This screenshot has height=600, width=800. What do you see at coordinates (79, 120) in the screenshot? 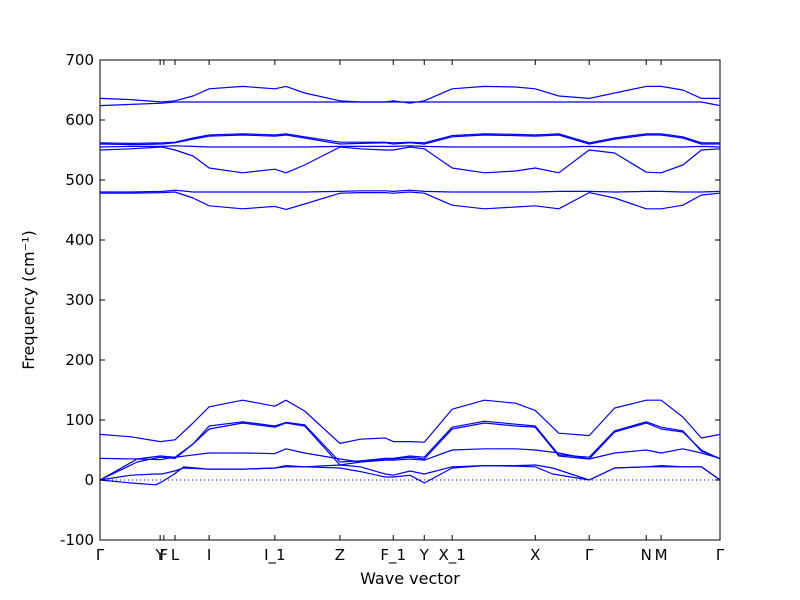
I see `y-tick-label: 600` at bounding box center [79, 120].